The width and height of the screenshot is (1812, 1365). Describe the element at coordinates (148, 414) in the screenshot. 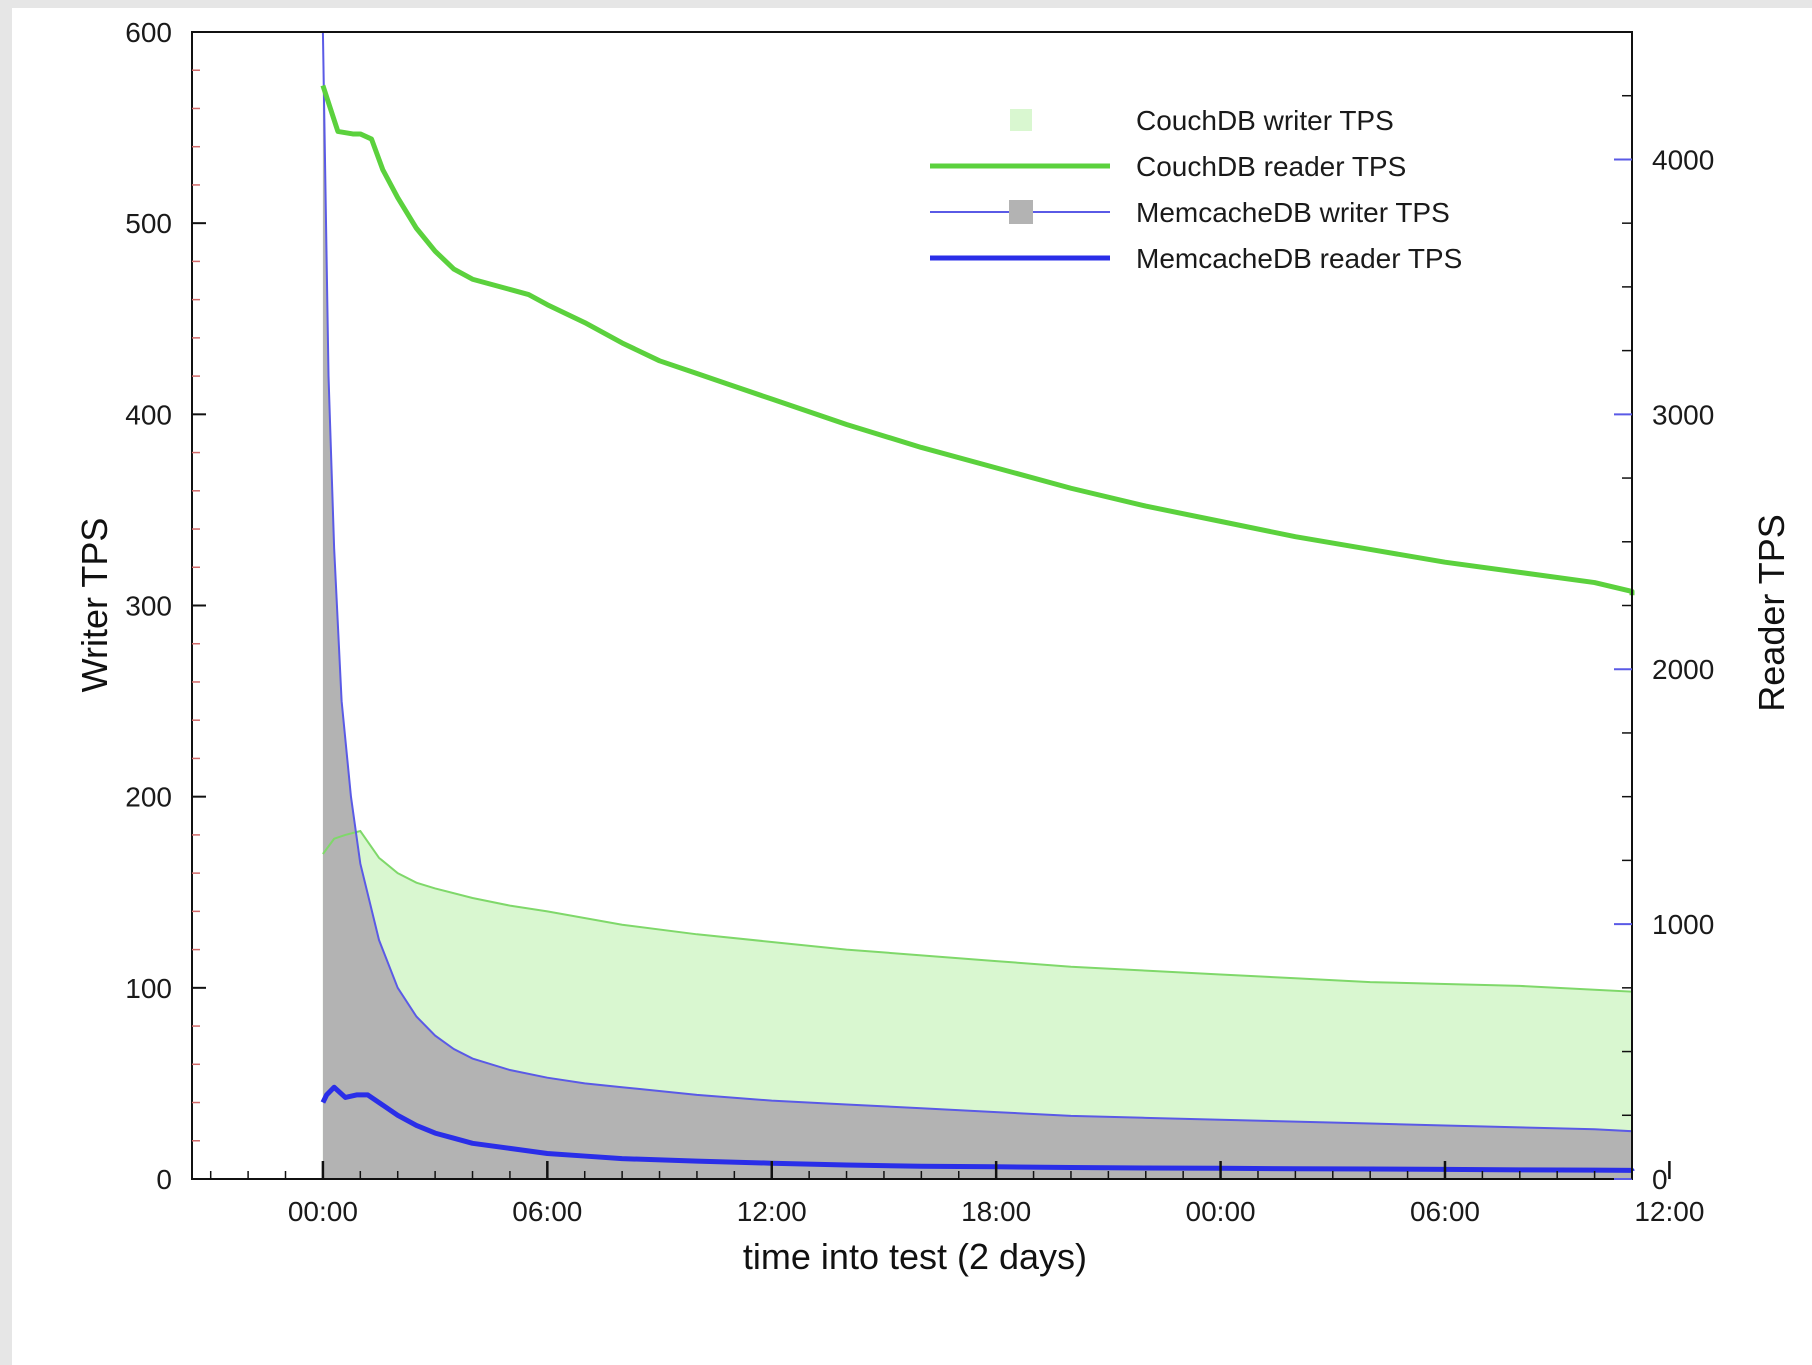

I see `left-tick-label: 400` at that location.